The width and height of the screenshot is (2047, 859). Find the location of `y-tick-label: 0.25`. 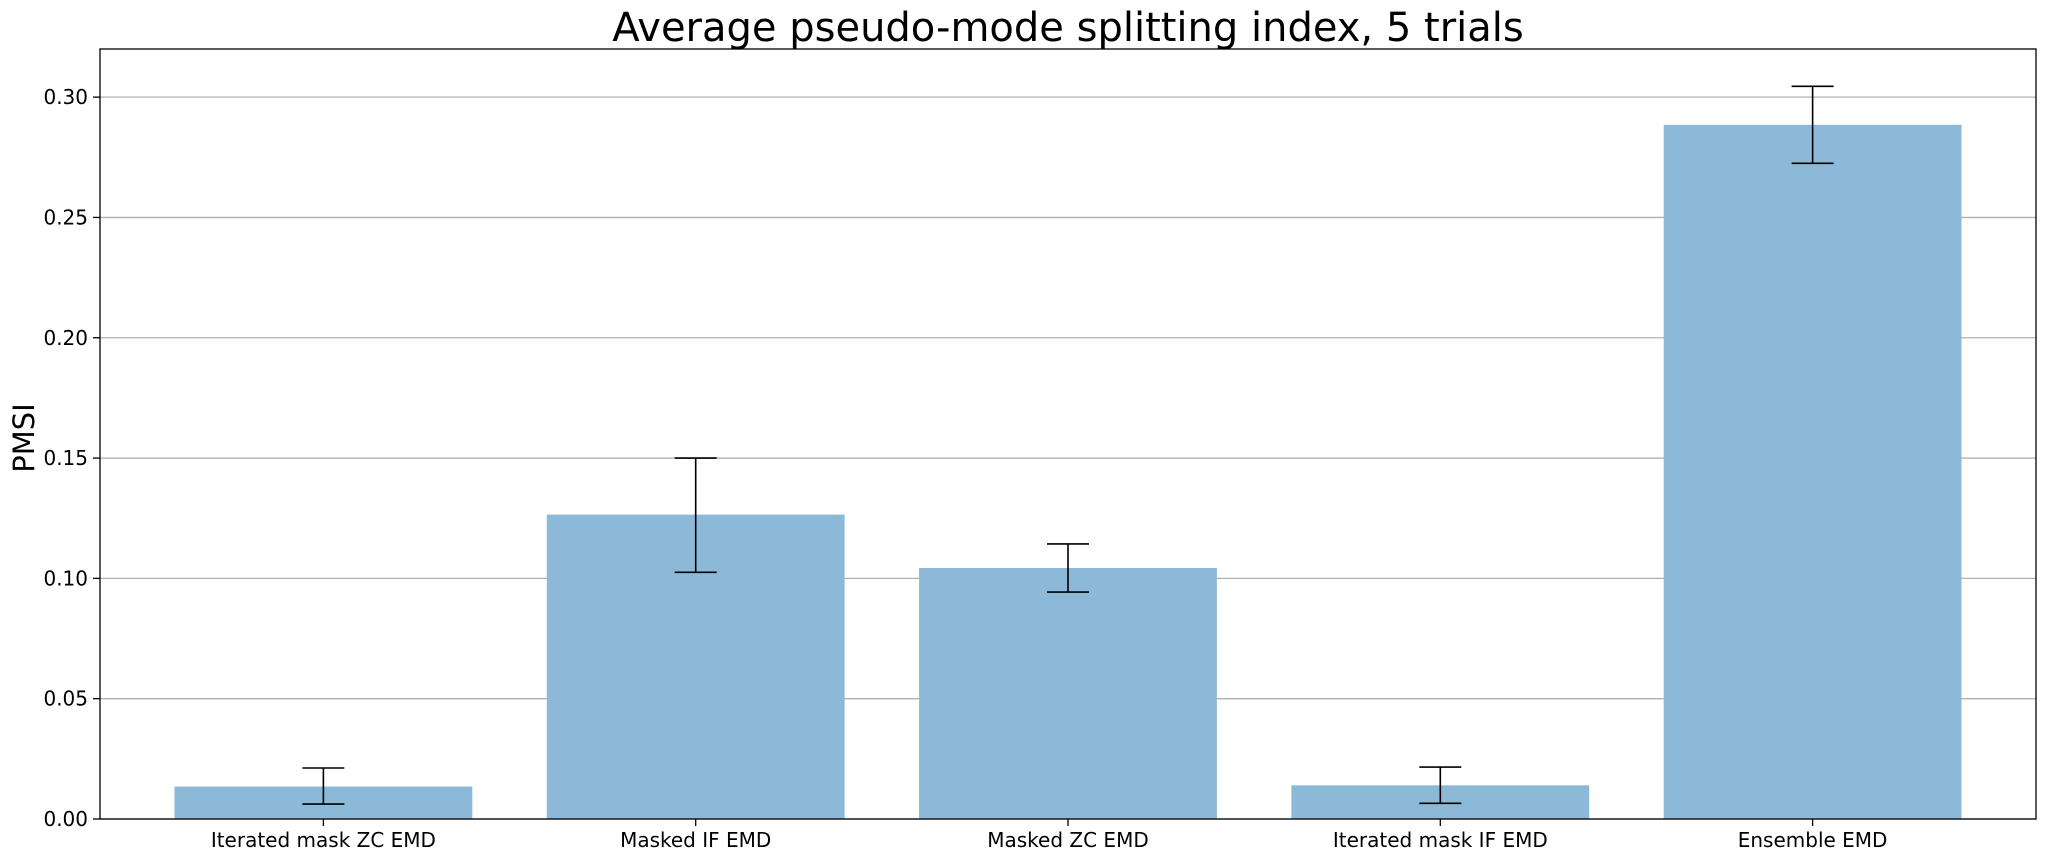

y-tick-label: 0.25 is located at coordinates (65, 217).